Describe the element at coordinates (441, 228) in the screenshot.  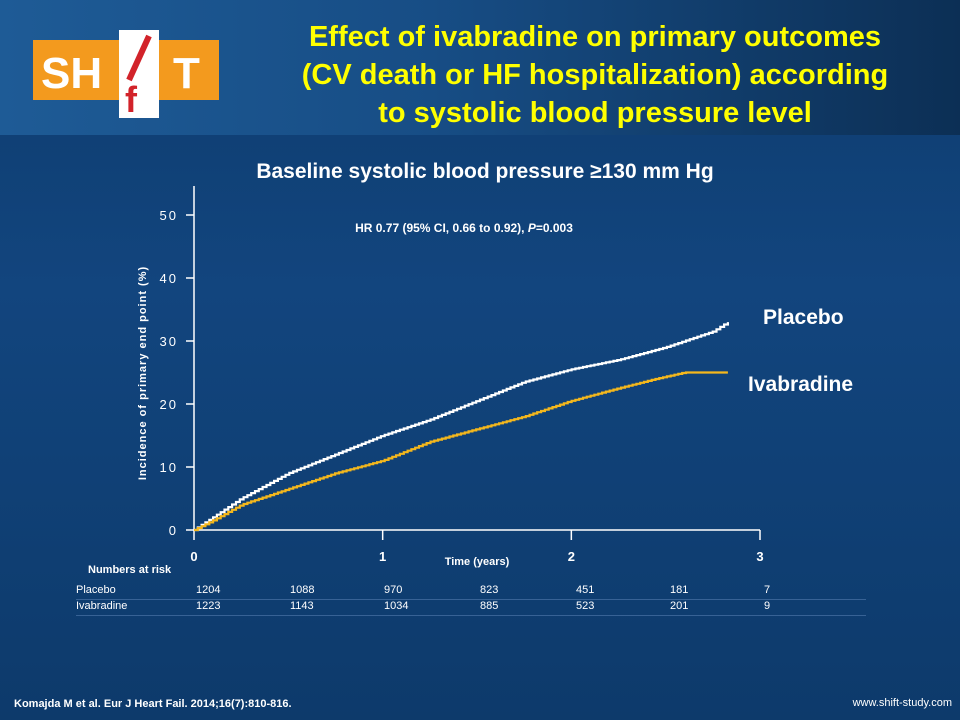
I see `hr-main: HR 0.77 (95% CI, 0.66 to 0.92),` at that location.